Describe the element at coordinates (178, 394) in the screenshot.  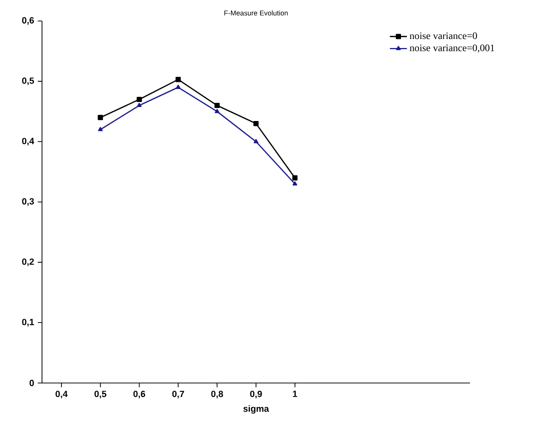
I see `x-tick-label: 0,7` at that location.